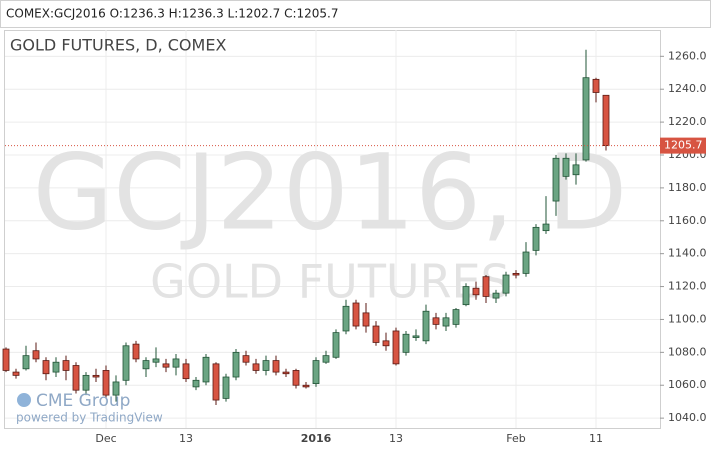 The image size is (711, 459). I want to click on x-tick-label: Feb, so click(515, 438).